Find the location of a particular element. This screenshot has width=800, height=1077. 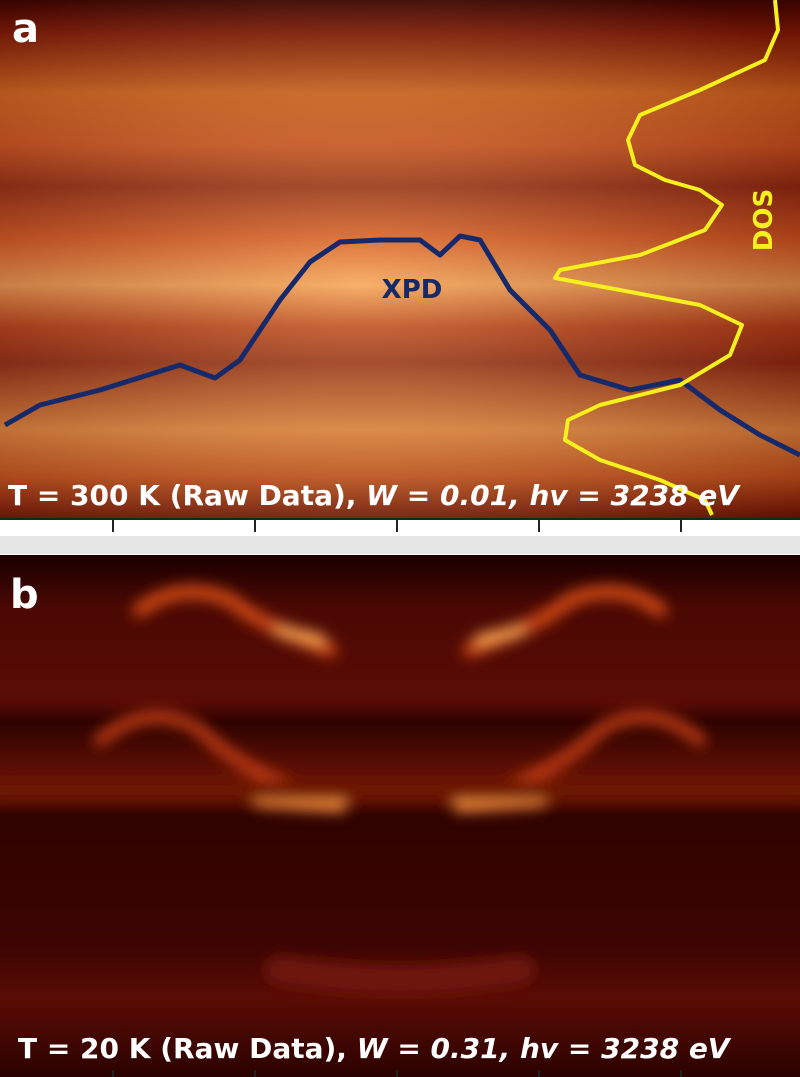

ticks-a is located at coordinates (400, 525).